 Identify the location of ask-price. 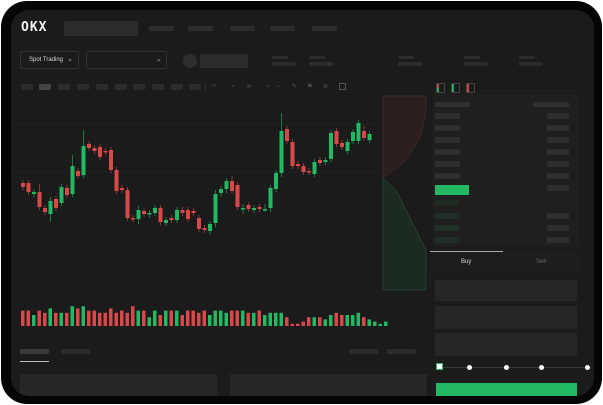
(447, 164).